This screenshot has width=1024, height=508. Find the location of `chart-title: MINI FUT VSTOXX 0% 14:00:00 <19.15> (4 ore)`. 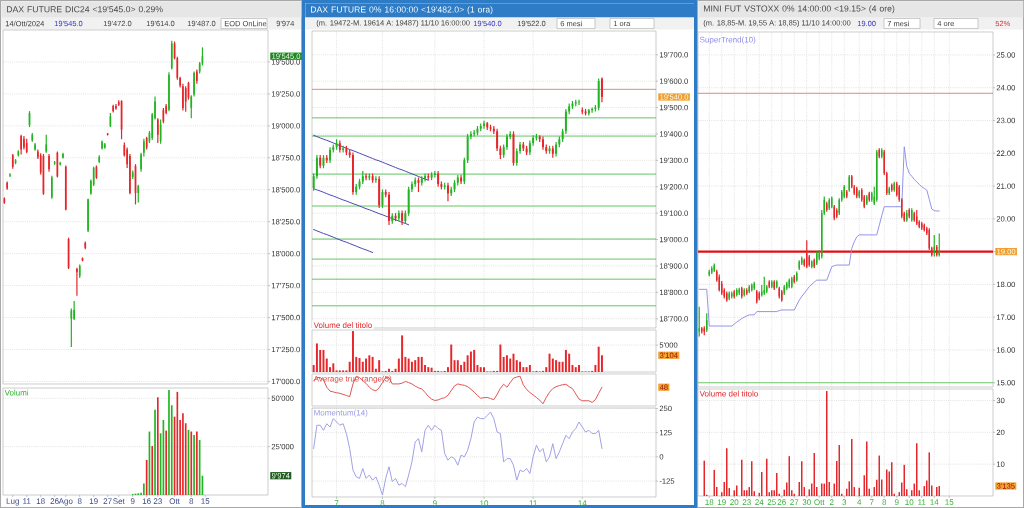

chart-title: MINI FUT VSTOXX 0% 14:00:00 <19.15> (4 ore) is located at coordinates (799, 9).